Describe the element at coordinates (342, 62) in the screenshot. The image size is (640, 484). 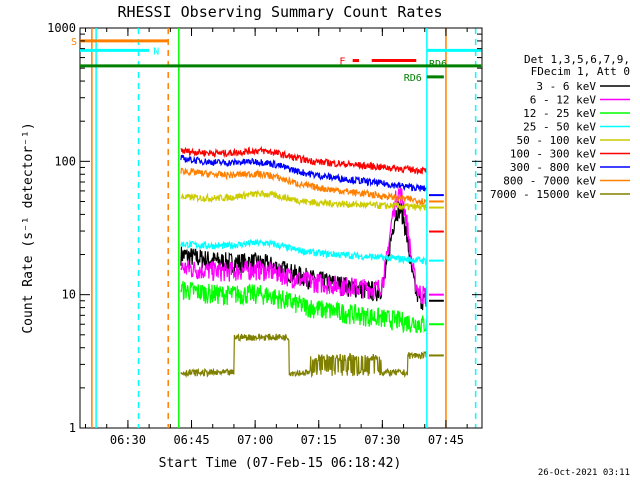
I see `flag-label-f: F` at that location.